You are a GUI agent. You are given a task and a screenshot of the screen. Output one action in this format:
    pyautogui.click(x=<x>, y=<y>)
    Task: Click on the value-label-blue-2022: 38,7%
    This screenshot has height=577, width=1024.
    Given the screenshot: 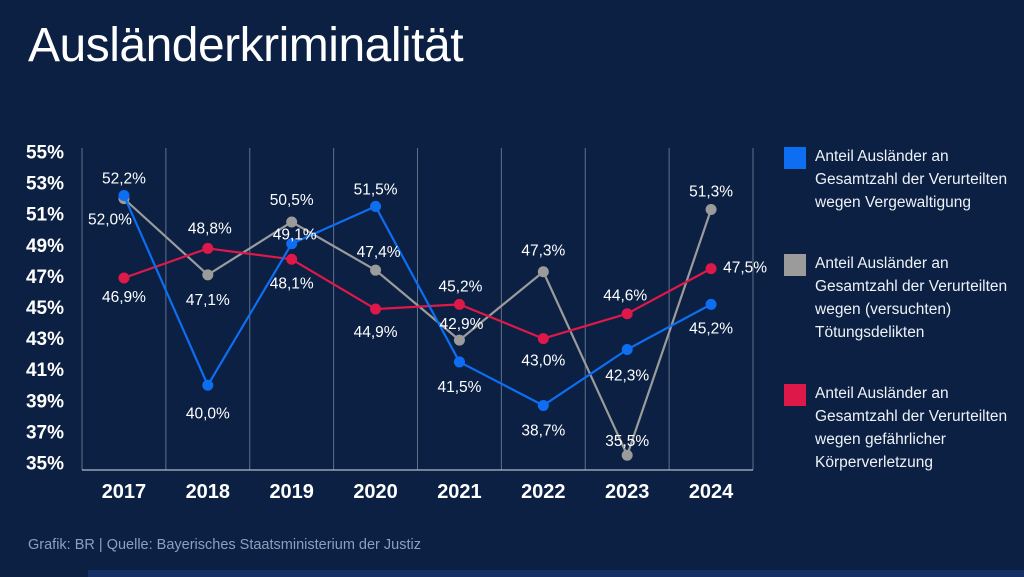 What is the action you would take?
    pyautogui.click(x=543, y=430)
    